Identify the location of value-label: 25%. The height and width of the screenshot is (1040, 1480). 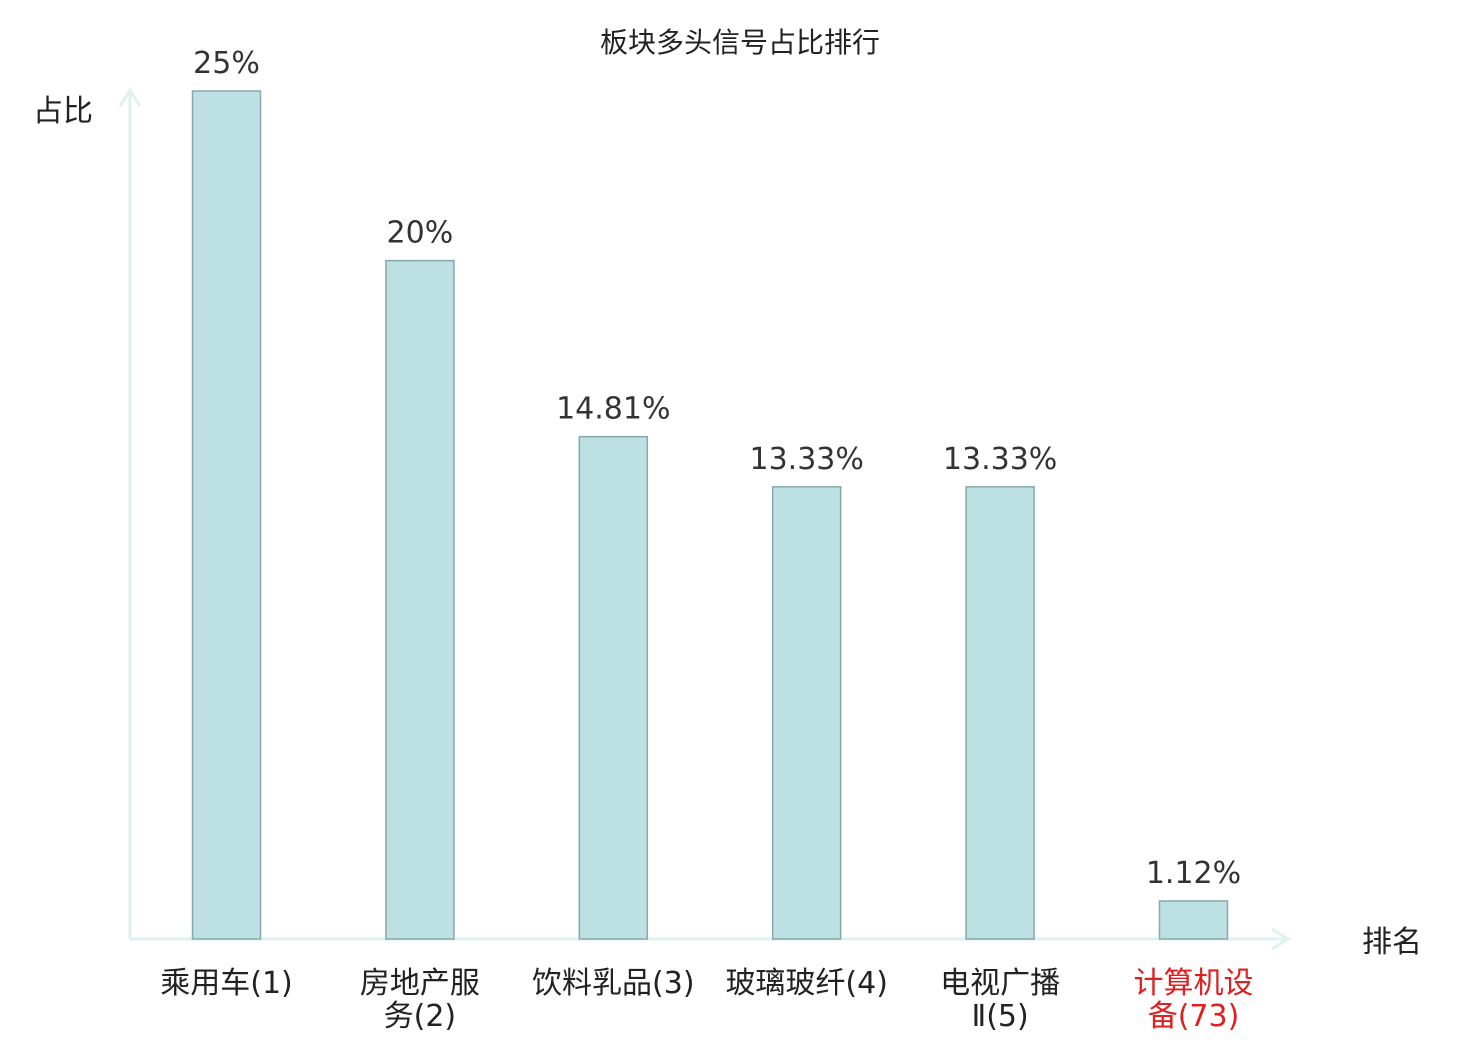
(226, 63).